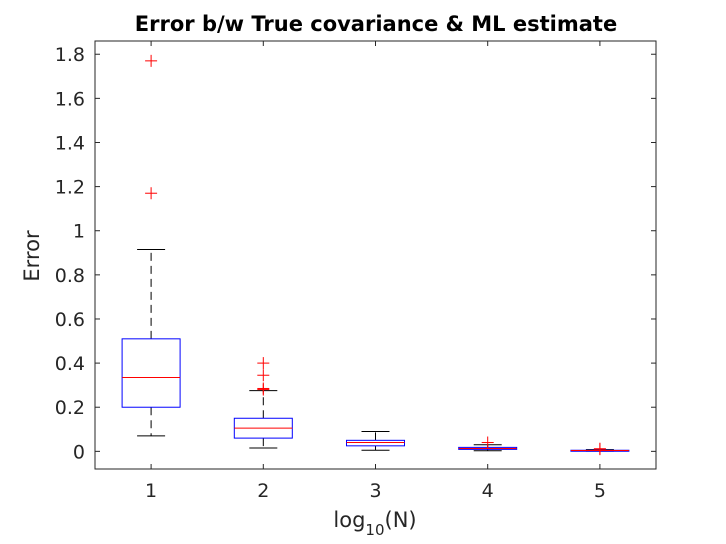 The image size is (726, 544). What do you see at coordinates (70, 99) in the screenshot?
I see `y-tick-label: 1.6` at bounding box center [70, 99].